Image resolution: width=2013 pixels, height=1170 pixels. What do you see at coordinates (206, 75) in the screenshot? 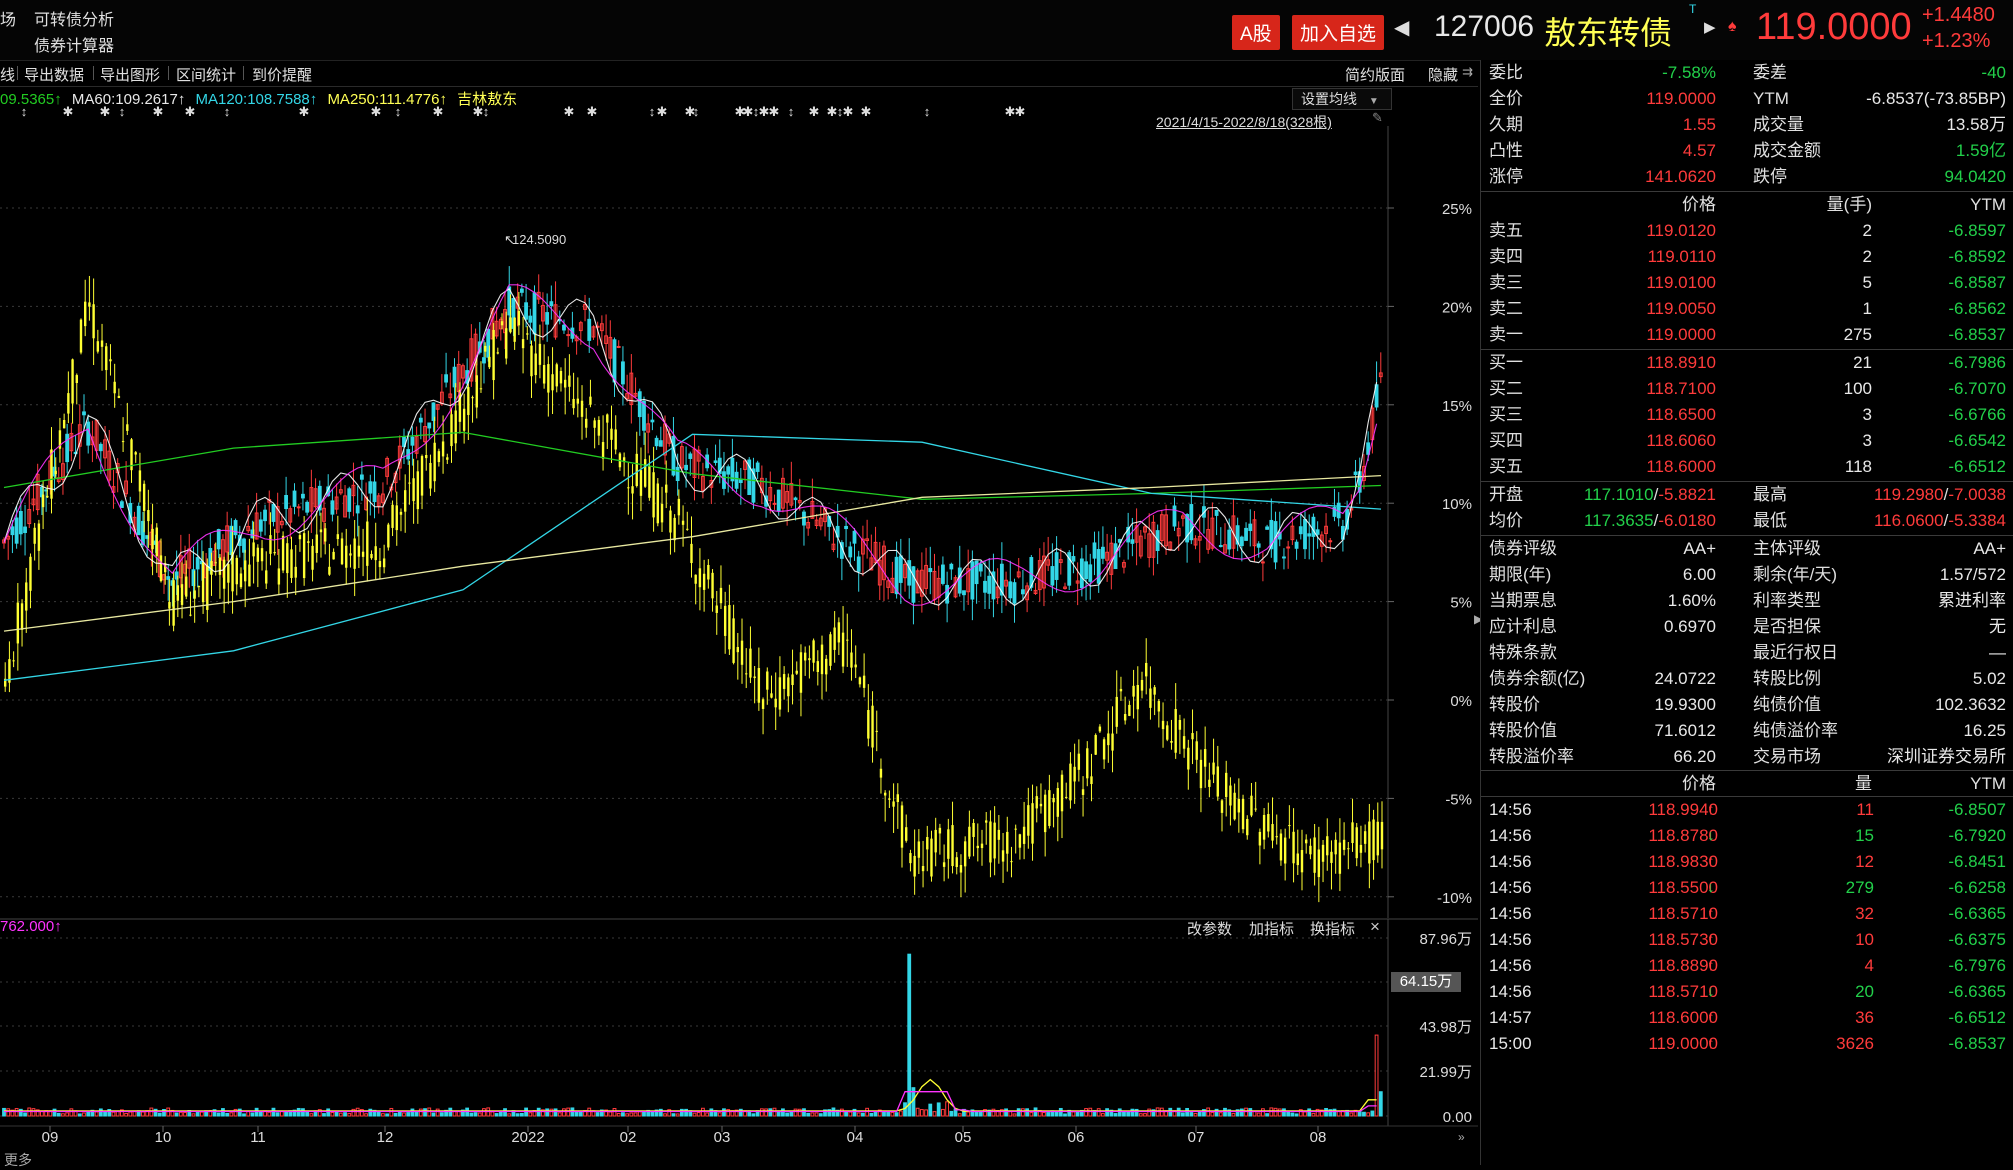
I see `range-stats-button: 区间统计` at bounding box center [206, 75].